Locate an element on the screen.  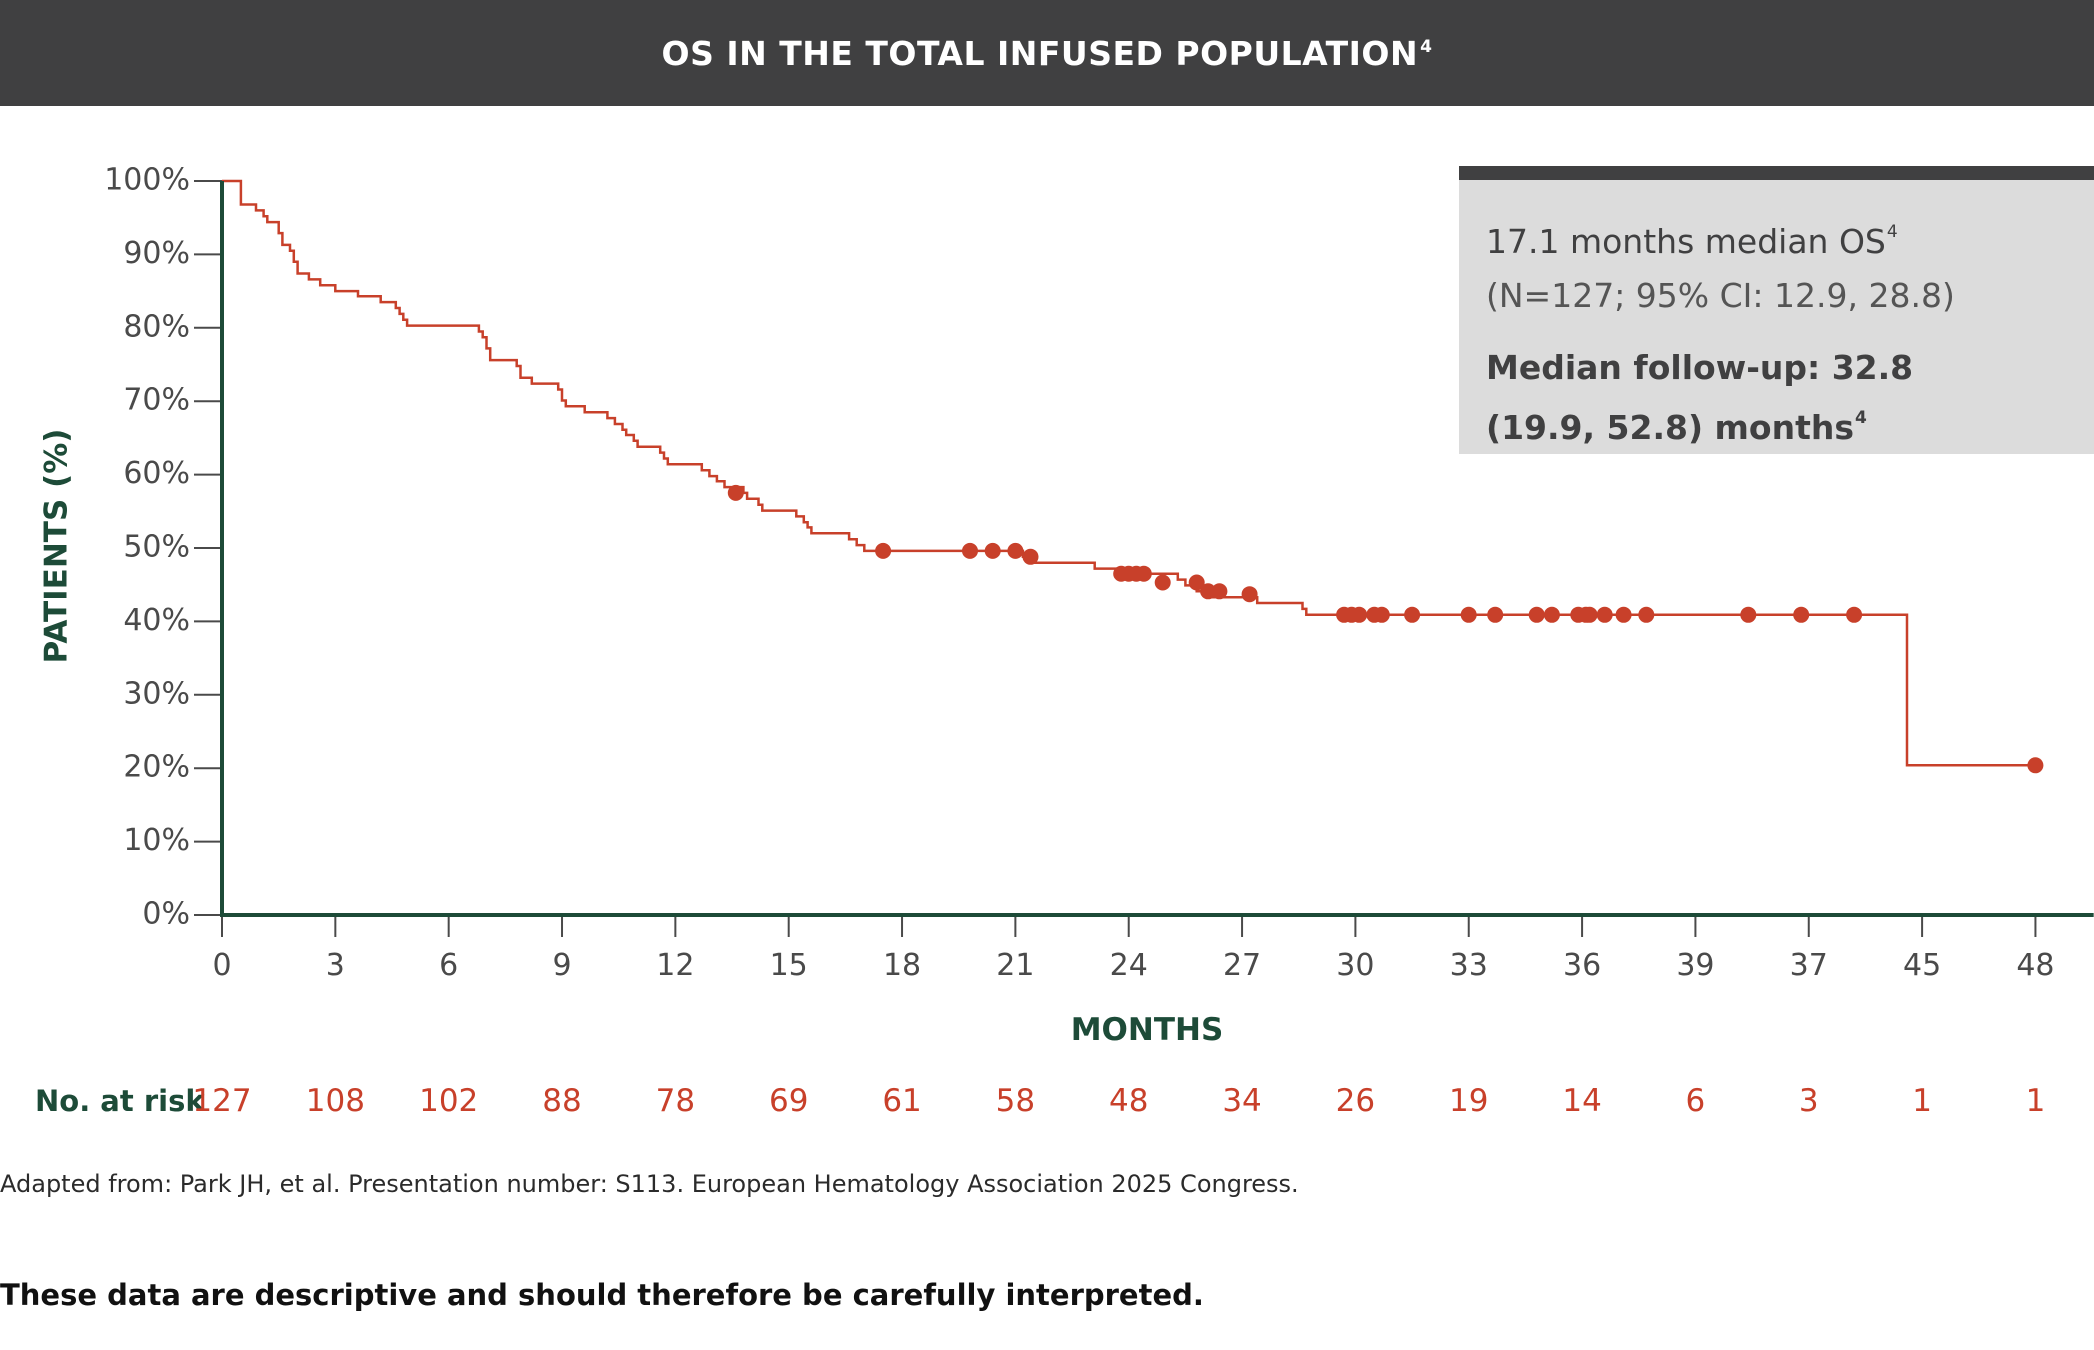
x-tick-label: 30 is located at coordinates (1355, 965).